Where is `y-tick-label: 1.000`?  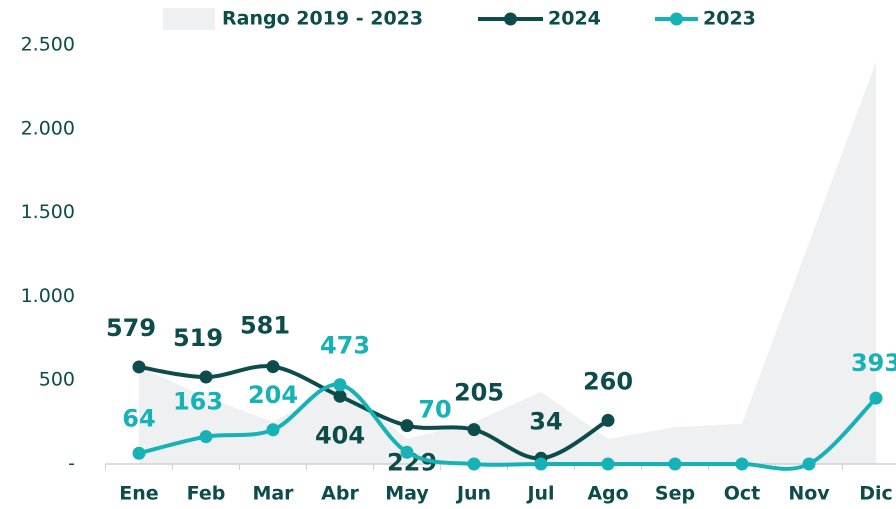
y-tick-label: 1.000 is located at coordinates (48, 296).